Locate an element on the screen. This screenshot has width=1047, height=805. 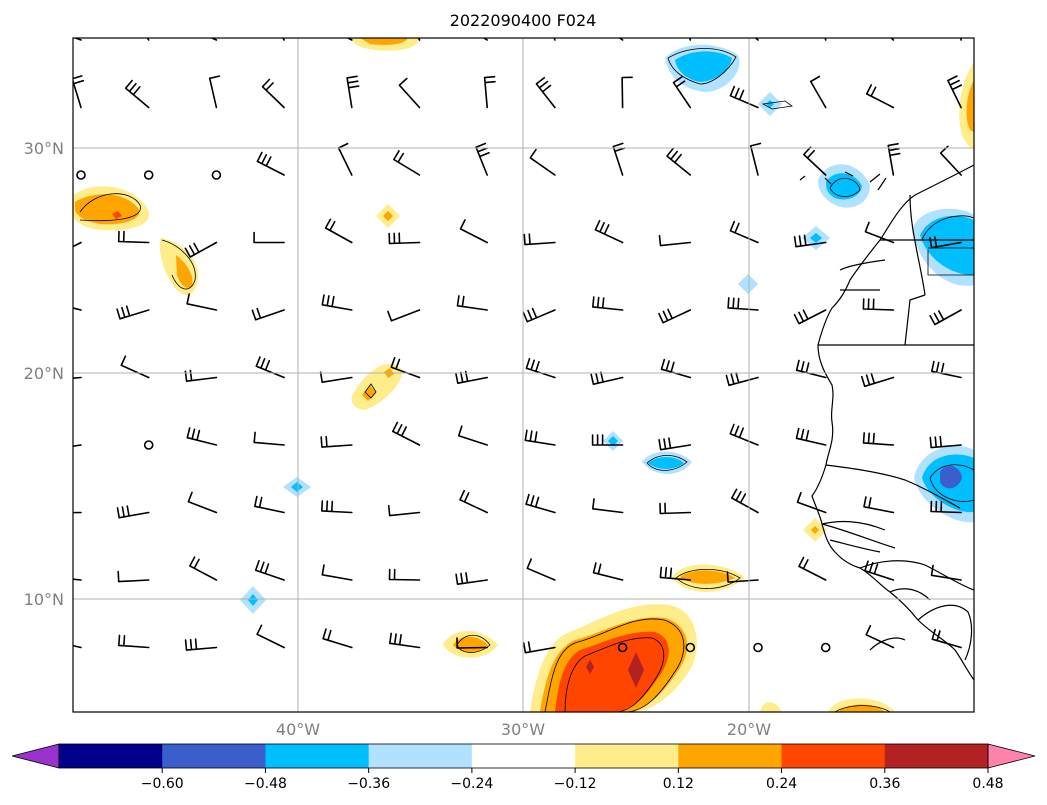
colorbar-tick-label: 0.48 is located at coordinates (987, 784).